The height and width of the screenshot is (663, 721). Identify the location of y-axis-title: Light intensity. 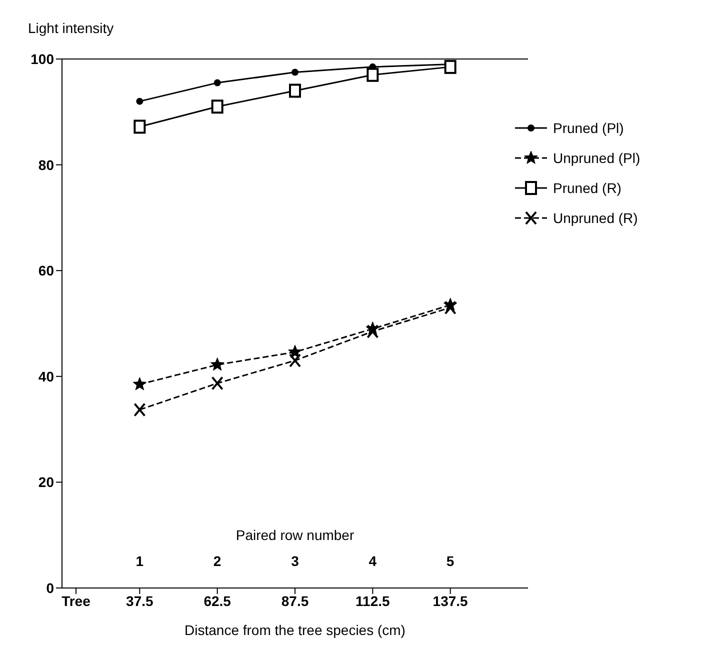
(71, 28).